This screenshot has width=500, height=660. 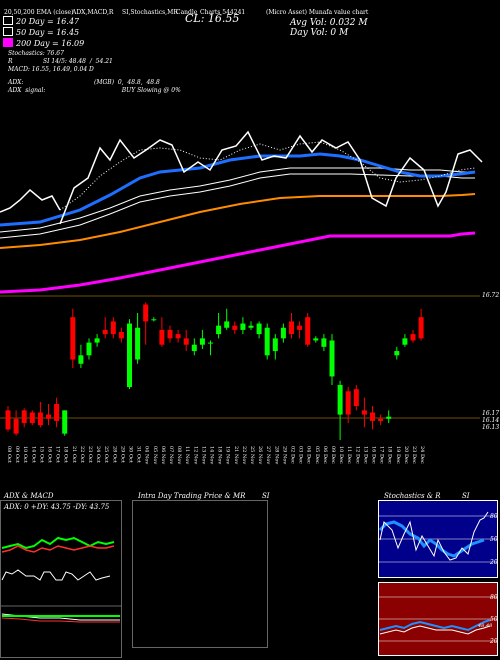 I want to click on date-label: 19 Dec, so click(x=398, y=455).